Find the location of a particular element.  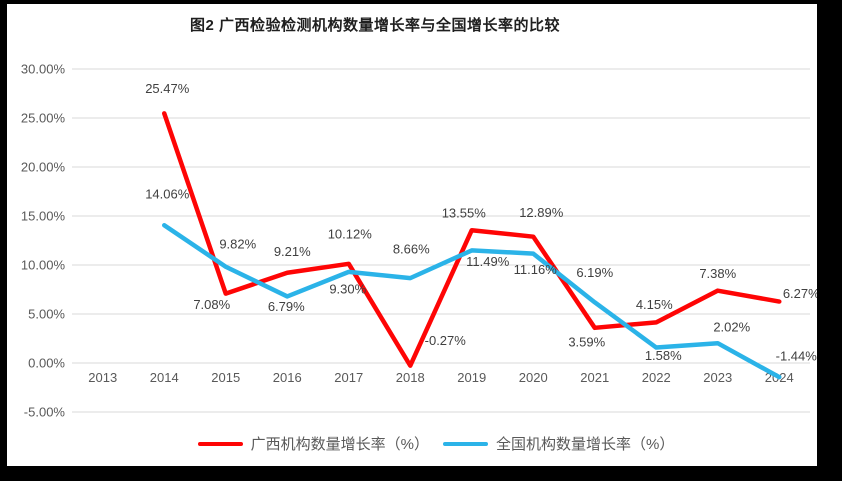

y-axis-tick-label: 15.00% is located at coordinates (43, 216).